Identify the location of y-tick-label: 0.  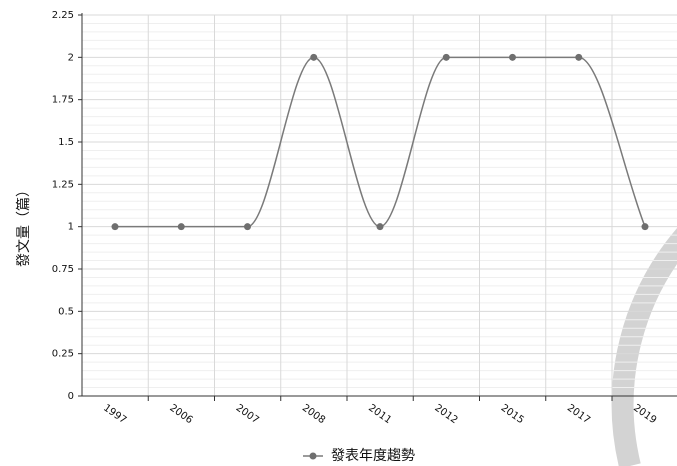
(71, 396).